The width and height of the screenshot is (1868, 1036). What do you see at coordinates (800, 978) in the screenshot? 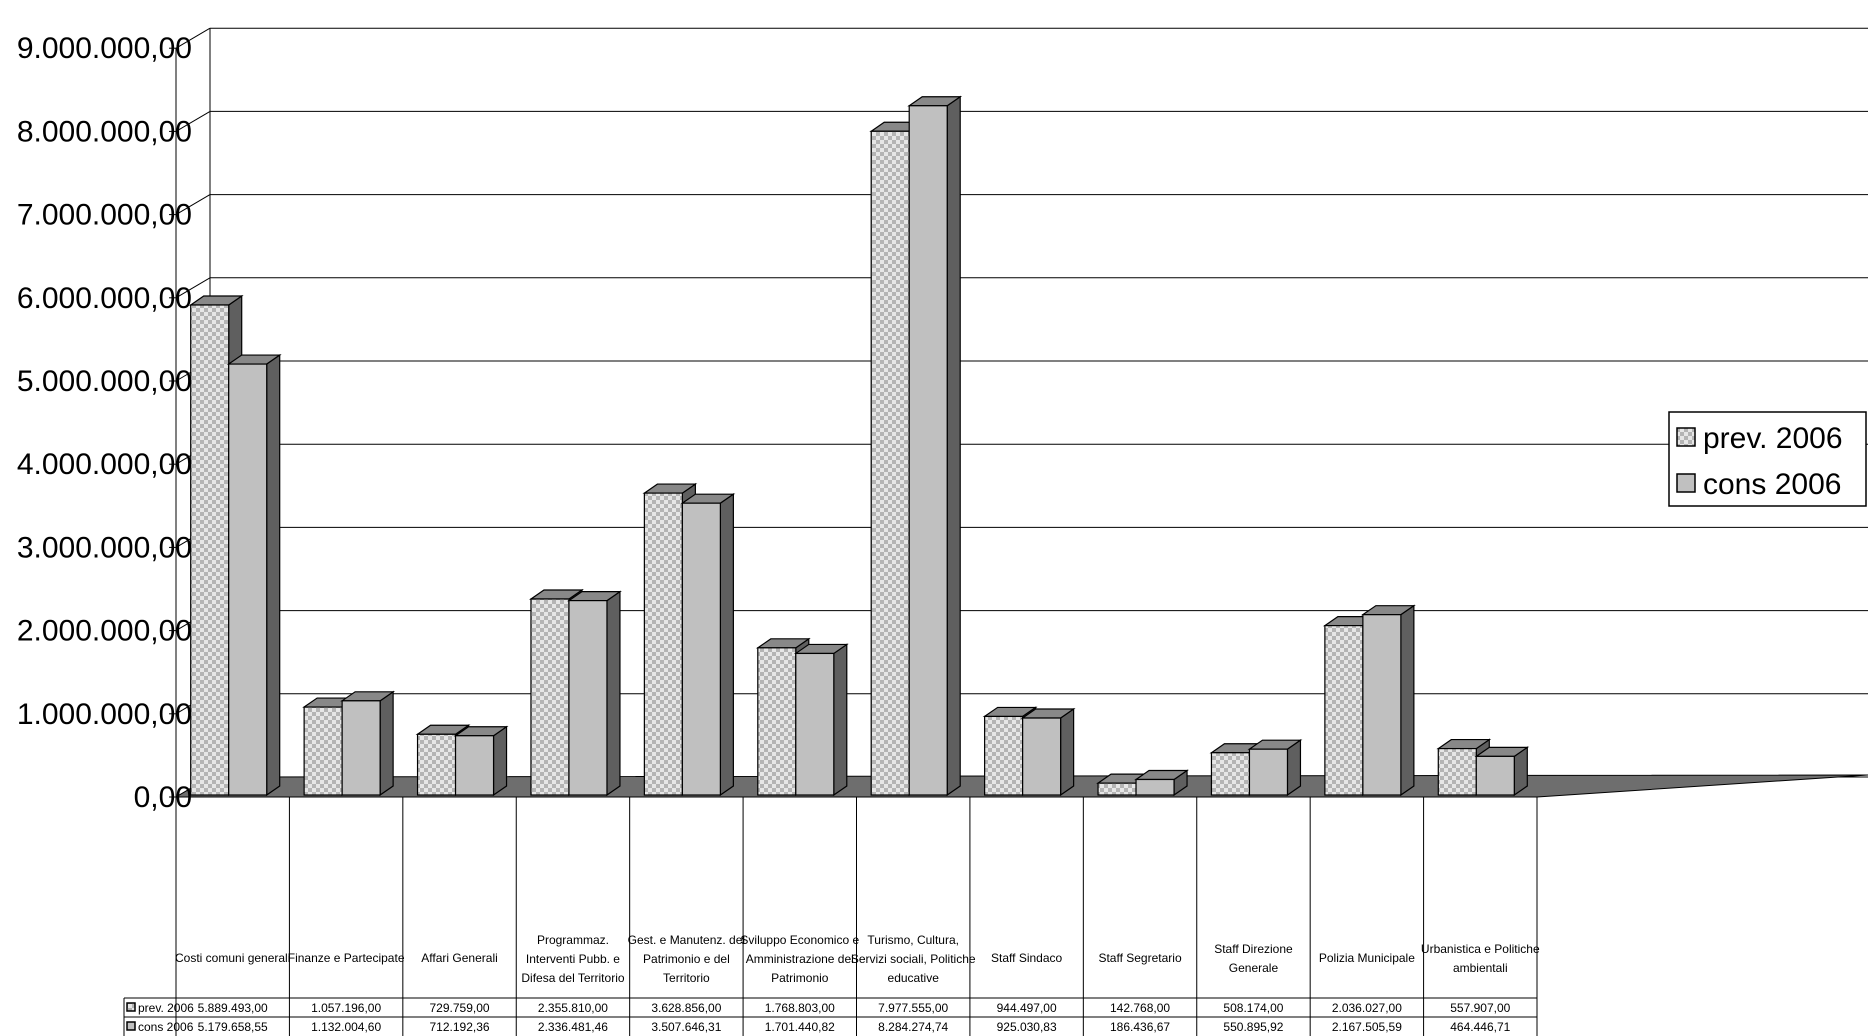
I see `category-label: Patrimonio` at bounding box center [800, 978].